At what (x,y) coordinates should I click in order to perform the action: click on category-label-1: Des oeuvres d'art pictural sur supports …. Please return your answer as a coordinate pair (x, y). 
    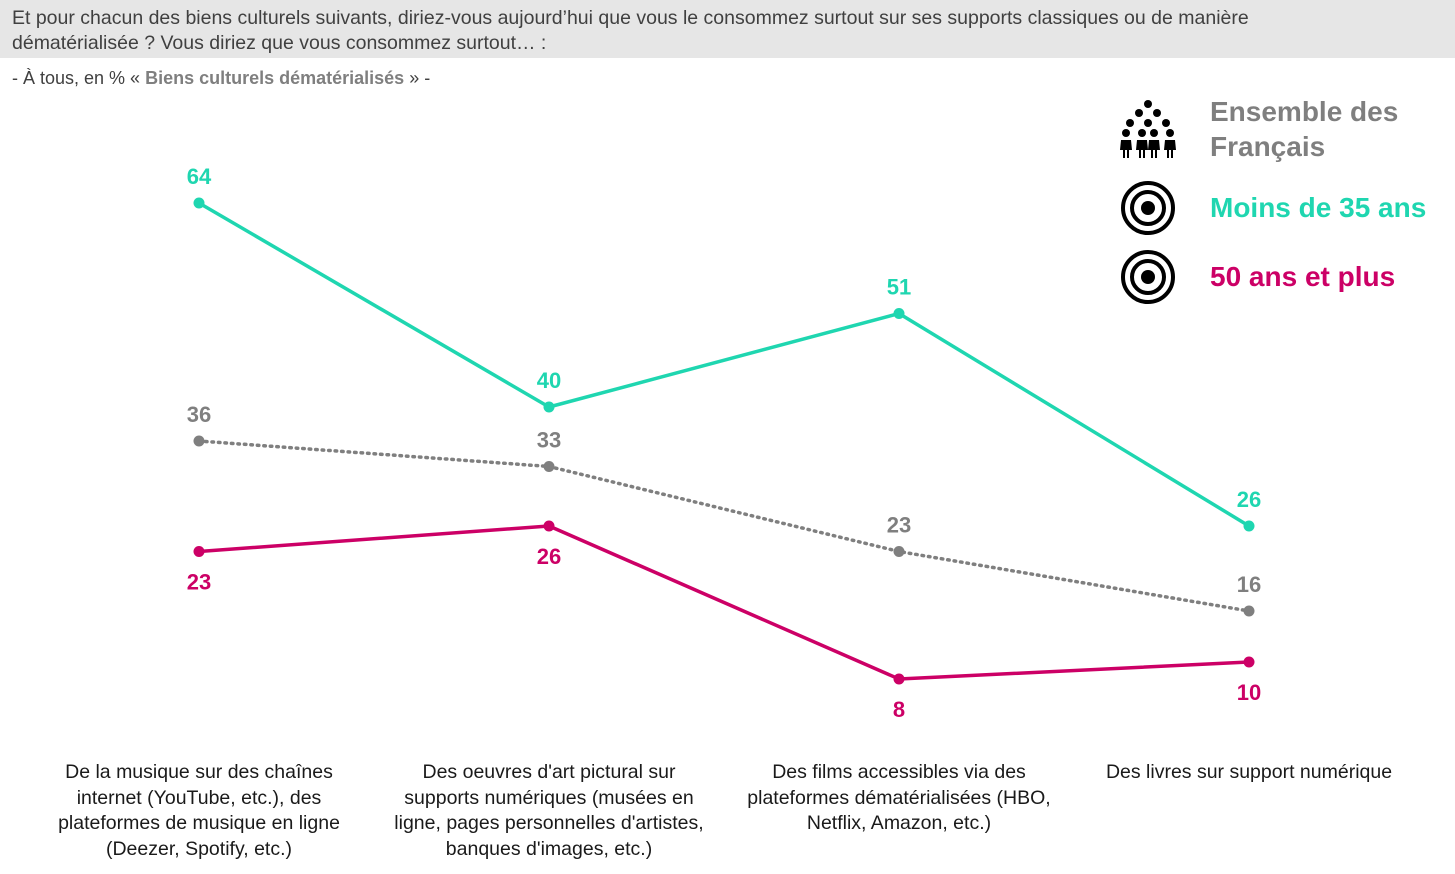
    Looking at the image, I should click on (549, 811).